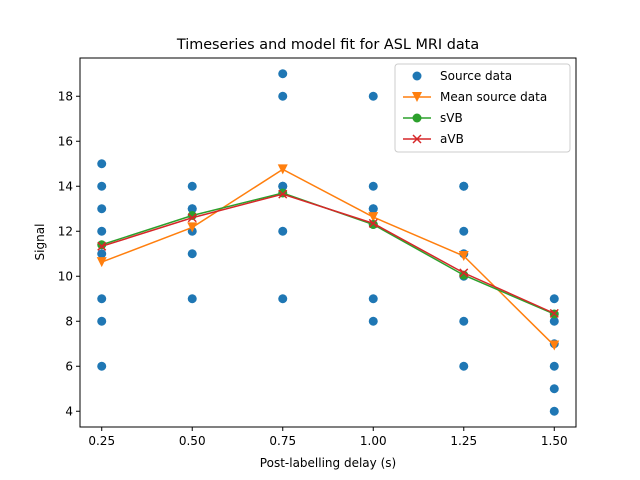 The height and width of the screenshot is (480, 640). What do you see at coordinates (373, 441) in the screenshot?
I see `x-tick-label: 1.00` at bounding box center [373, 441].